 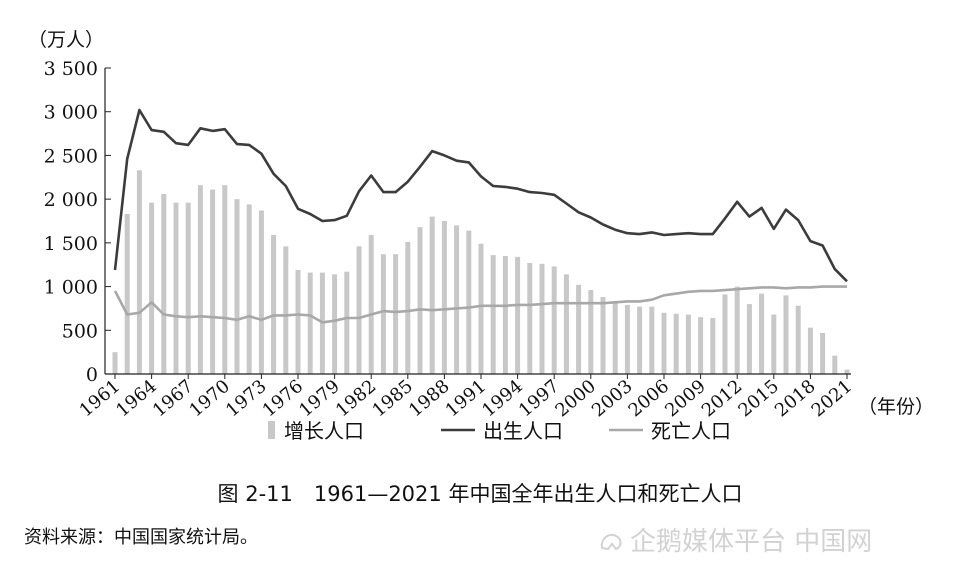 What do you see at coordinates (283, 399) in the screenshot?
I see `x-tick-label: 1976` at bounding box center [283, 399].